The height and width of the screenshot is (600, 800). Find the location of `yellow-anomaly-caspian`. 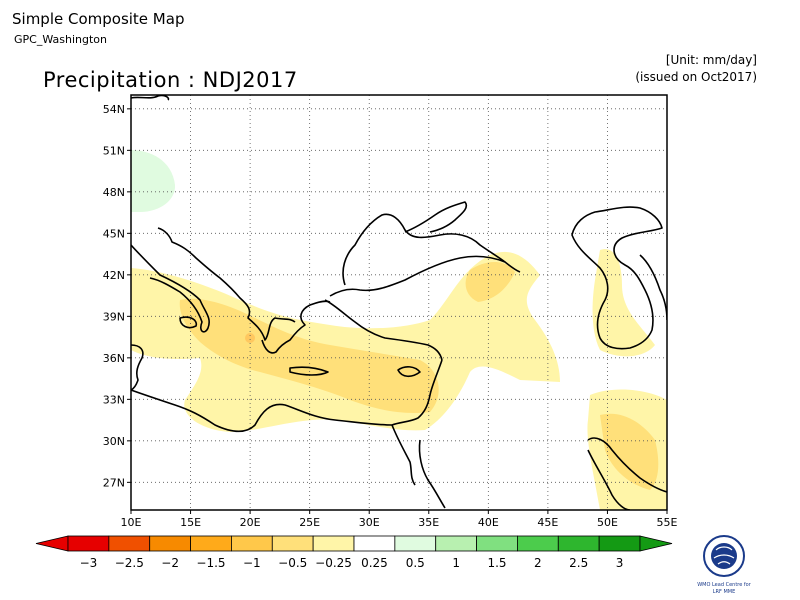

yellow-anomaly-caspian is located at coordinates (623, 303).